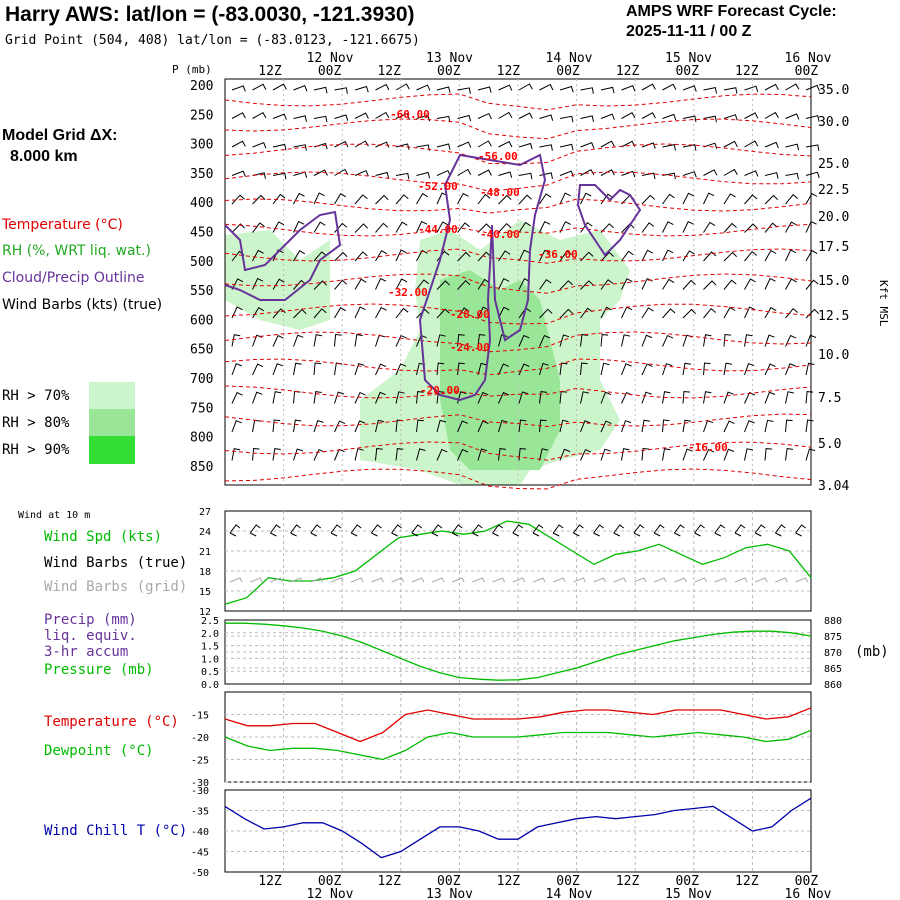 The height and width of the screenshot is (900, 900). What do you see at coordinates (201, 379) in the screenshot?
I see `pressure-tick-label: 700` at bounding box center [201, 379].